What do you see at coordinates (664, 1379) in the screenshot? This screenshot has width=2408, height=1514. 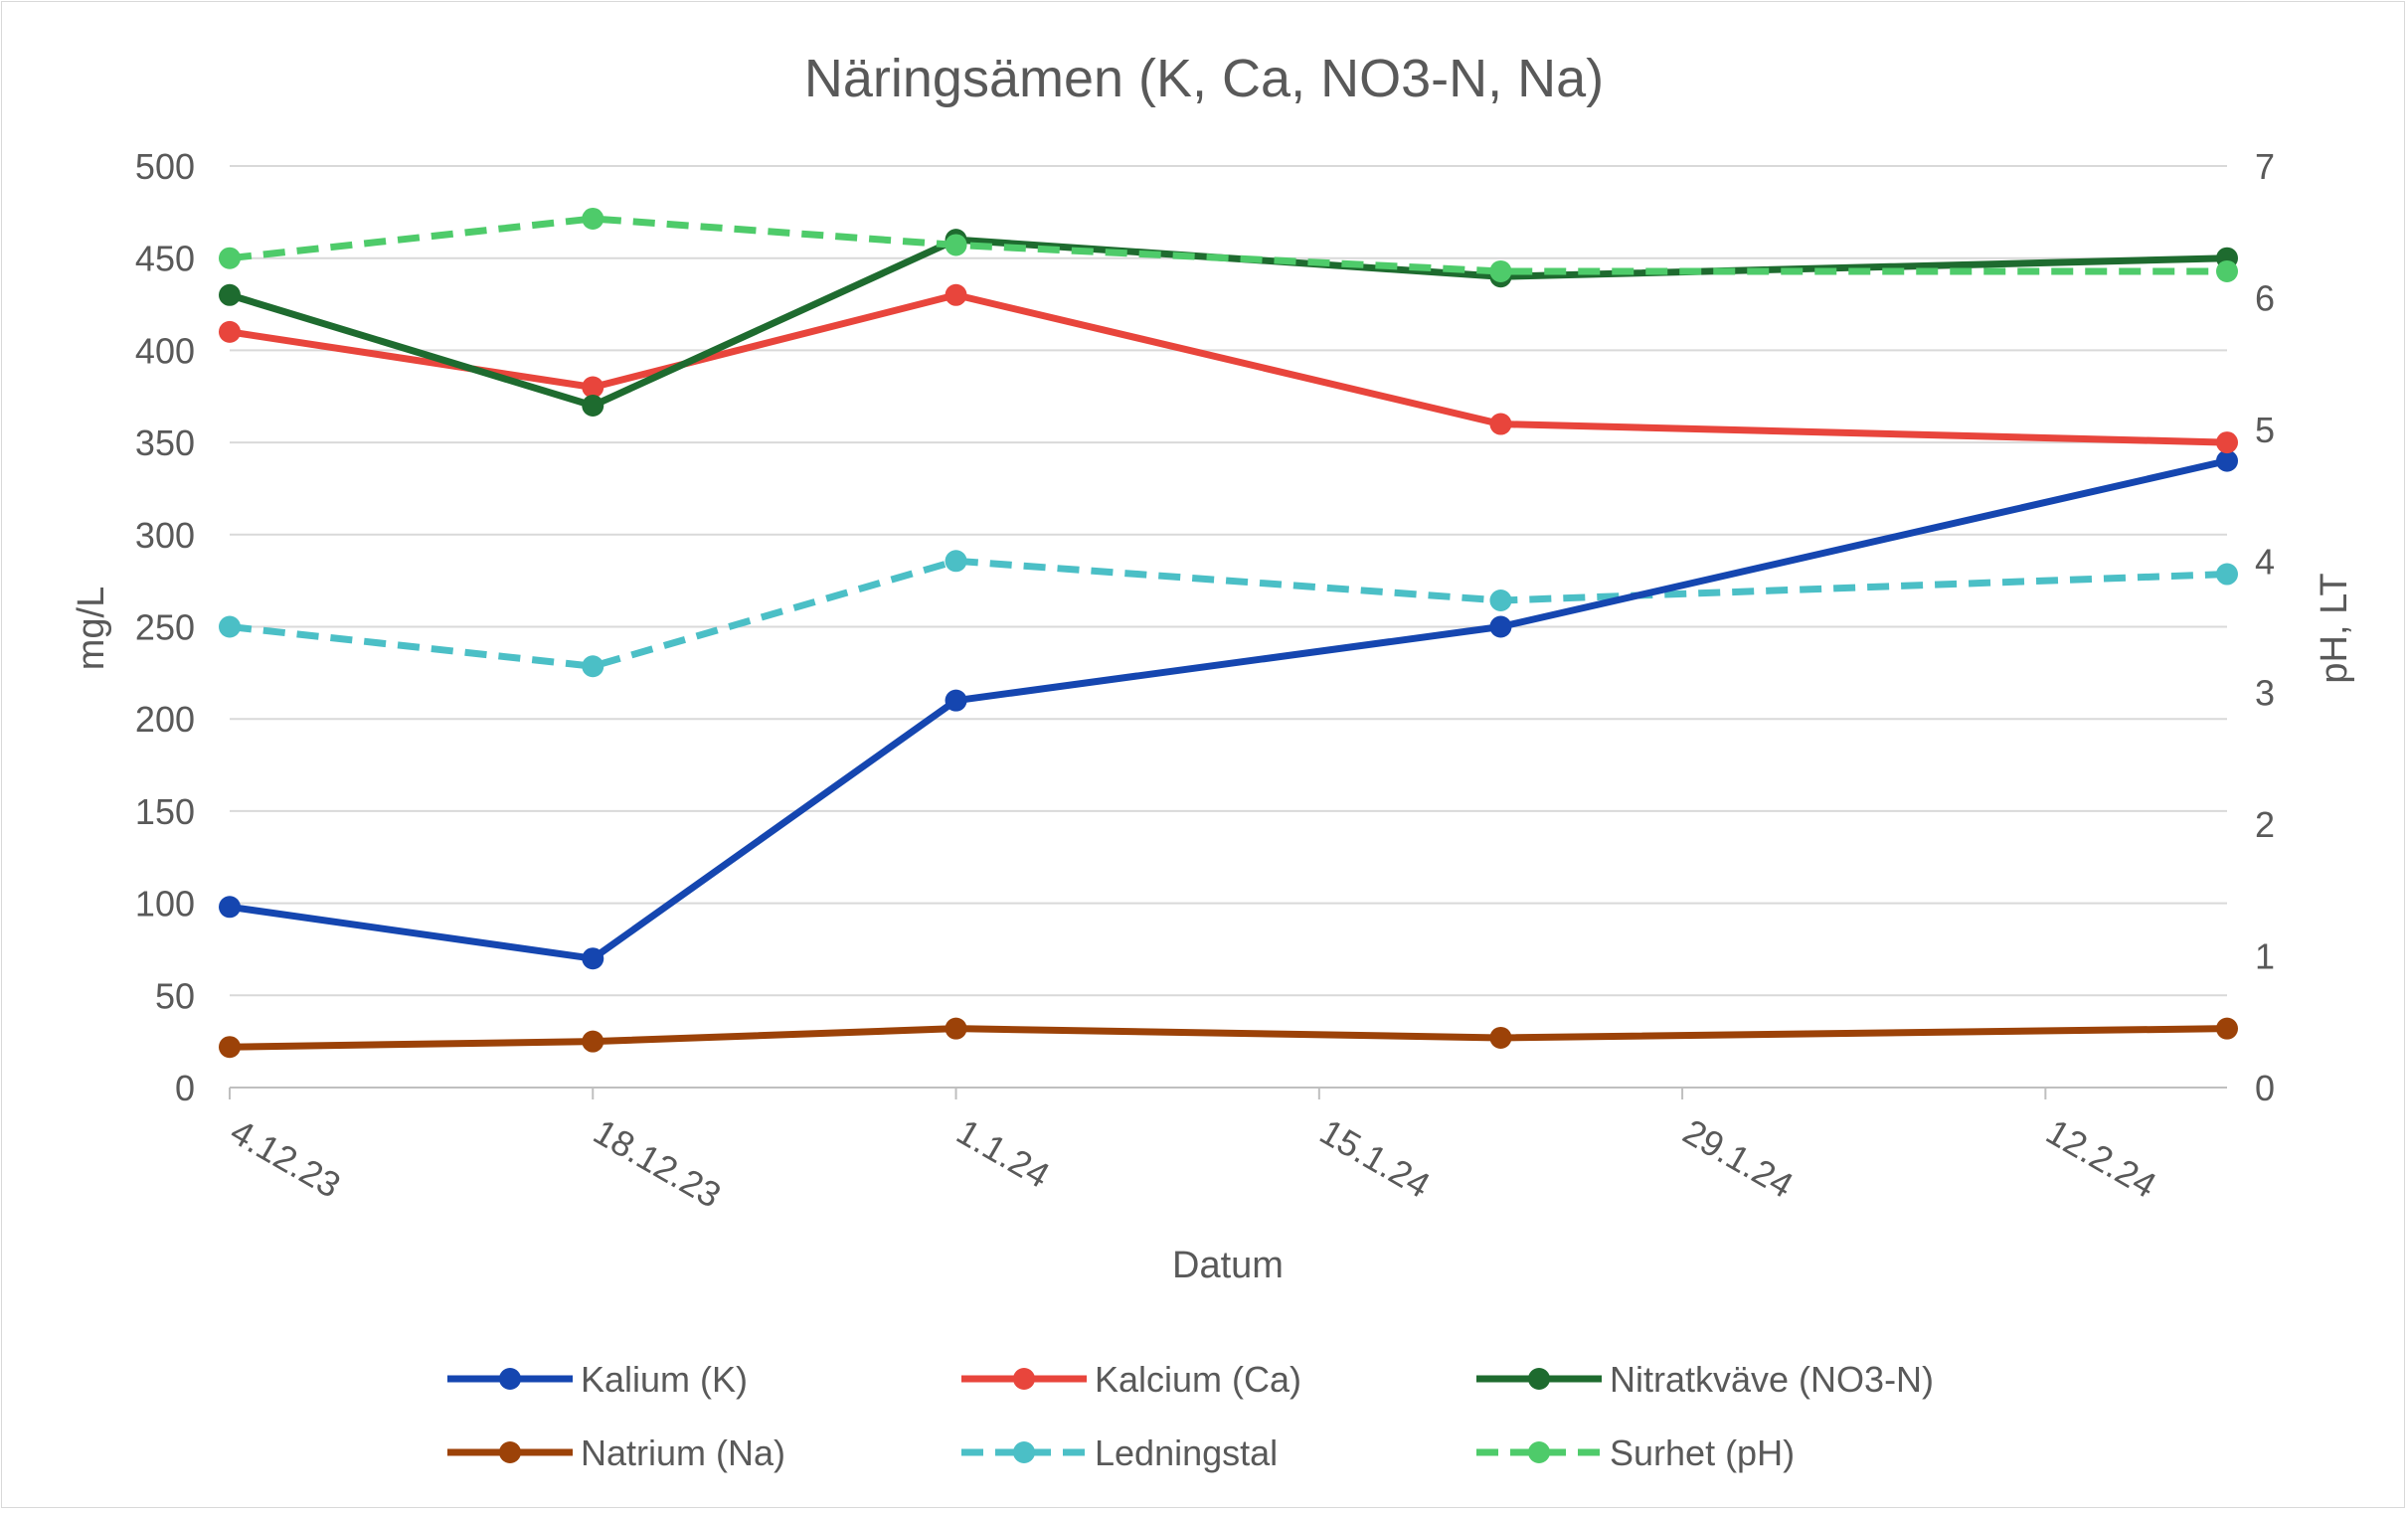 I see `legend-label: Kalium (K)` at bounding box center [664, 1379].